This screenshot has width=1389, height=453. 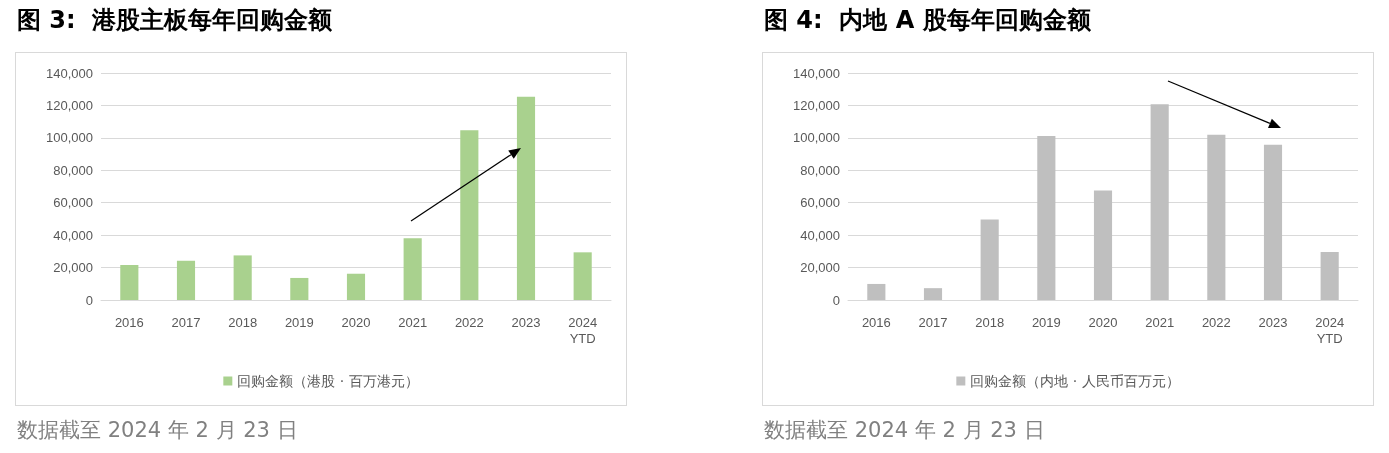 What do you see at coordinates (175, 20) in the screenshot?
I see `chart-title: 图 3: 港股主板每年回购金额` at bounding box center [175, 20].